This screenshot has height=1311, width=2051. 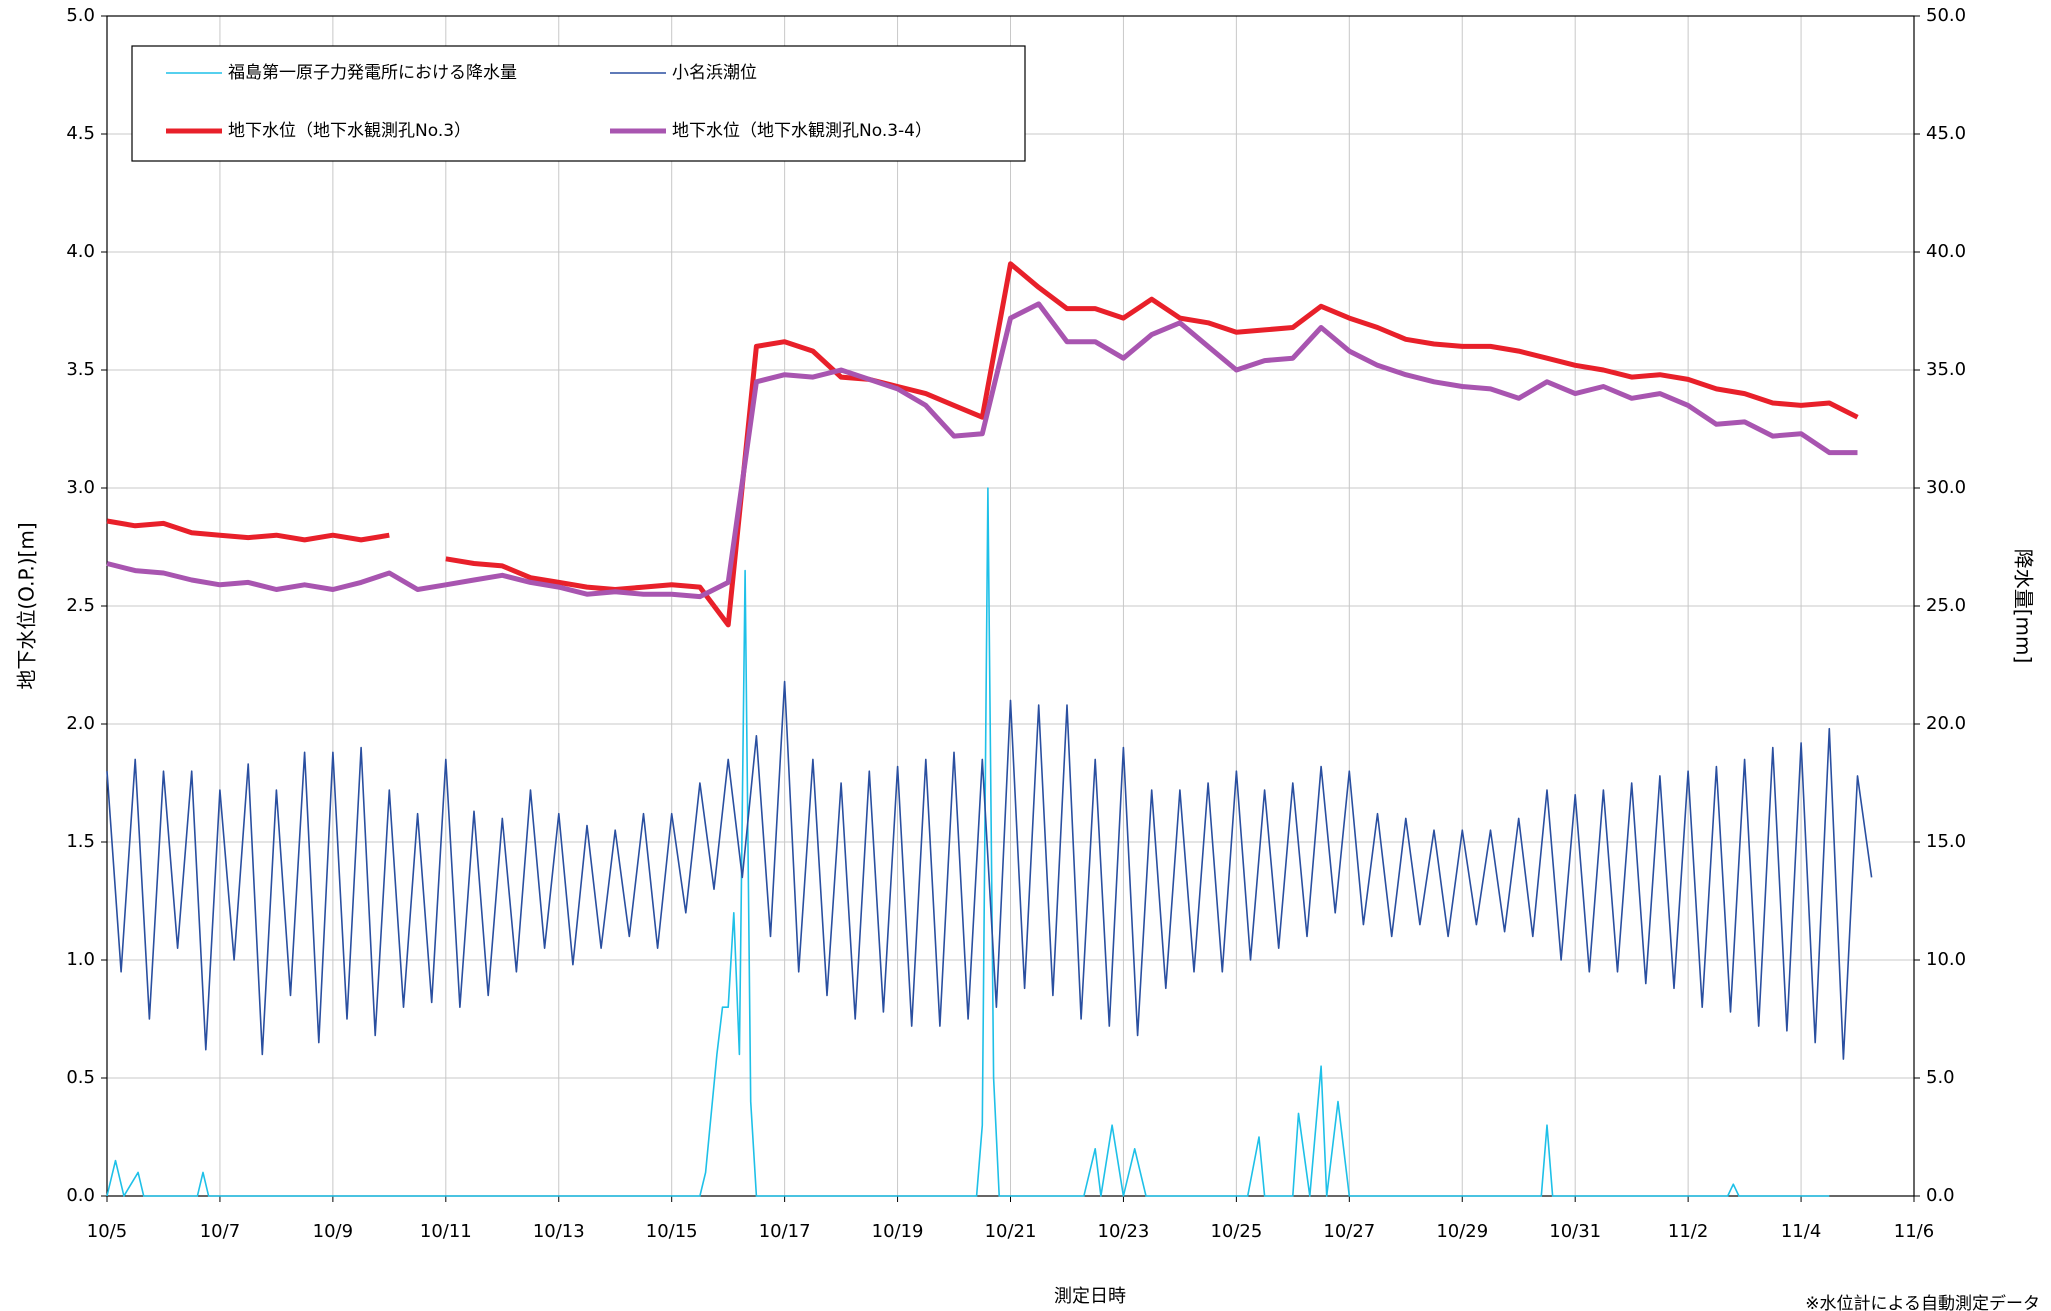 I want to click on y2-tick-label: 15.0, so click(x=1946, y=841).